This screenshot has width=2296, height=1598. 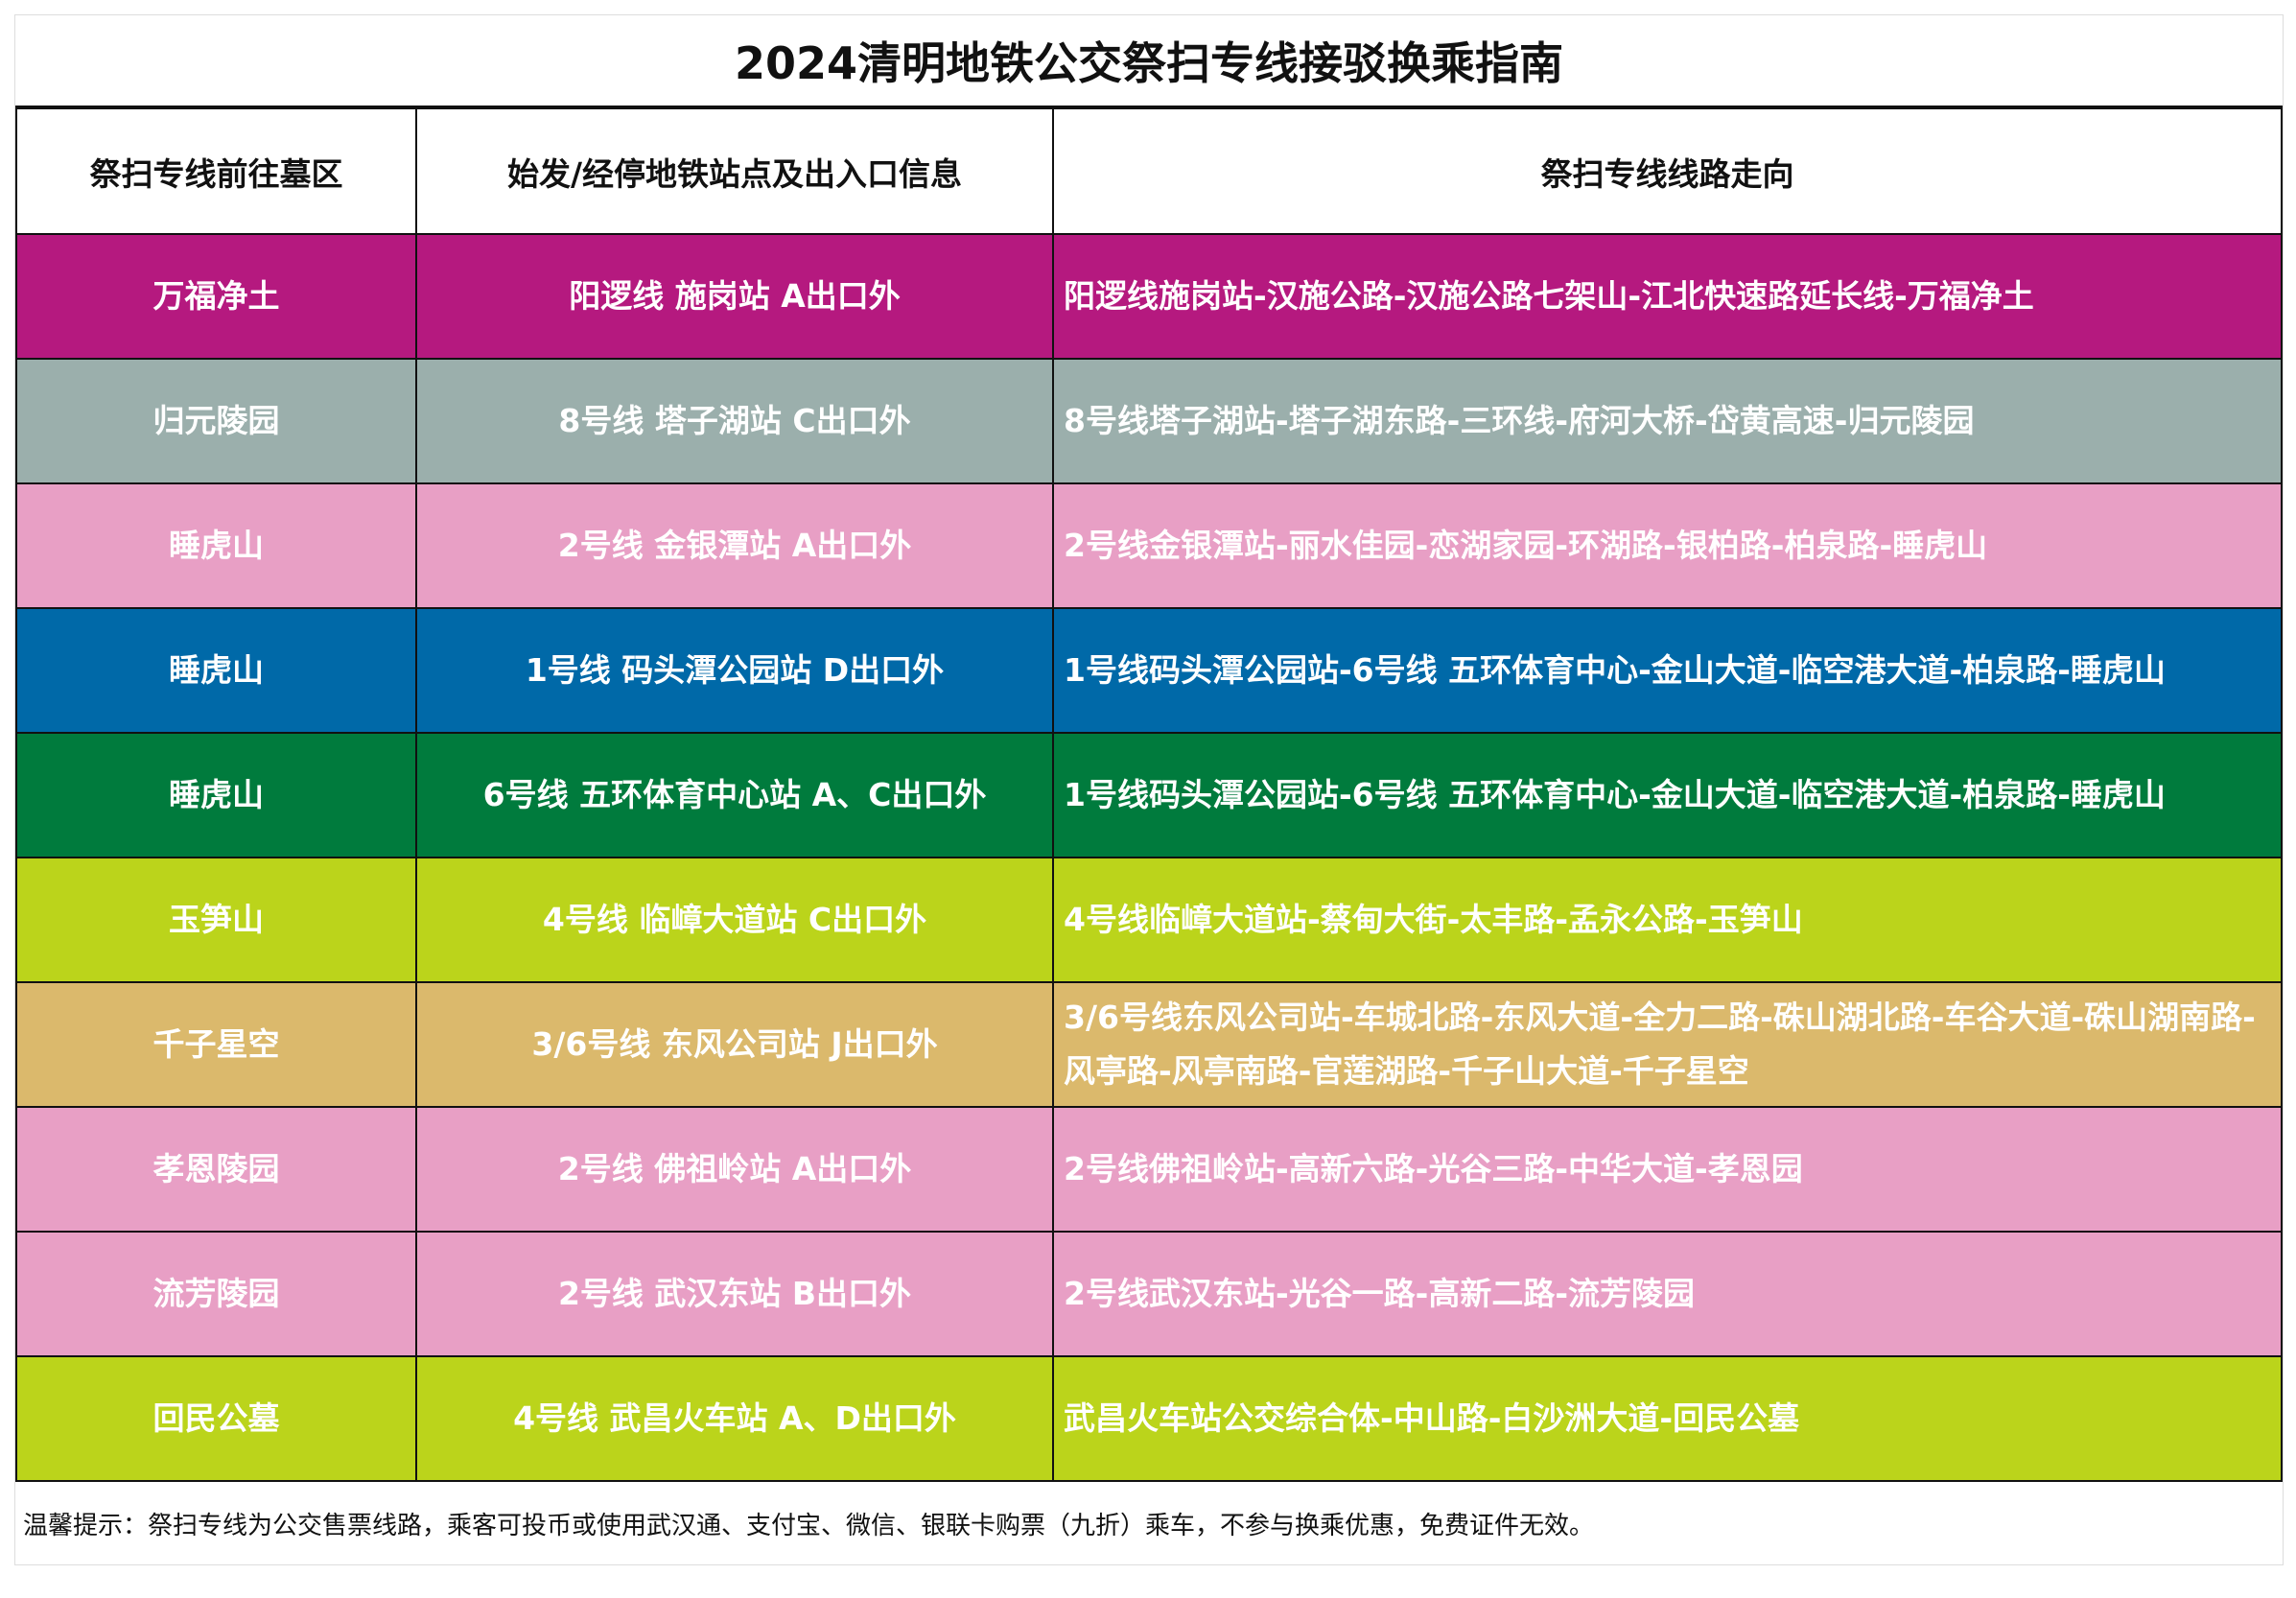 What do you see at coordinates (1667, 920) in the screenshot?
I see `route-cell: 4号线临嶂大道站-蔡甸大街-太丰路-孟永公路-玉笋山` at bounding box center [1667, 920].